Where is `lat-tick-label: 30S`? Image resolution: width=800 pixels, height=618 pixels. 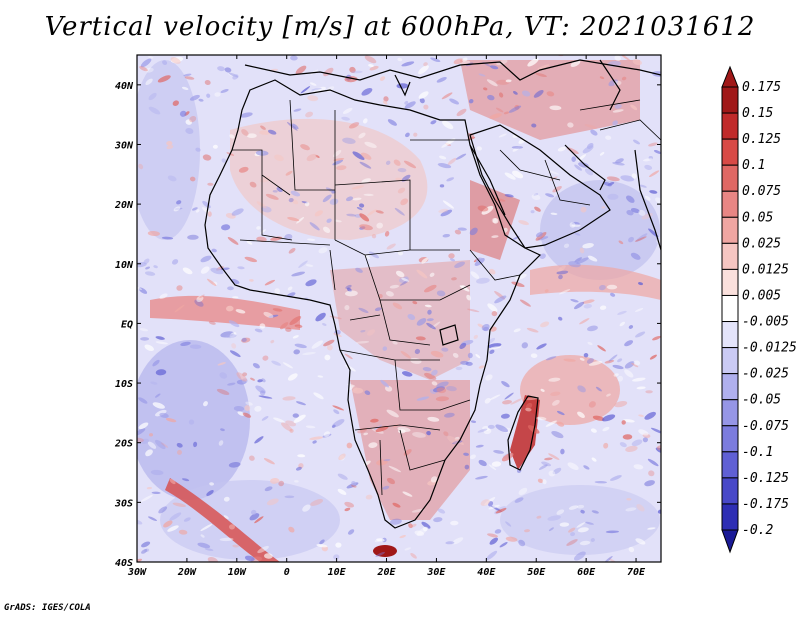
lat-tick-label: 30S is located at coordinates (123, 503).